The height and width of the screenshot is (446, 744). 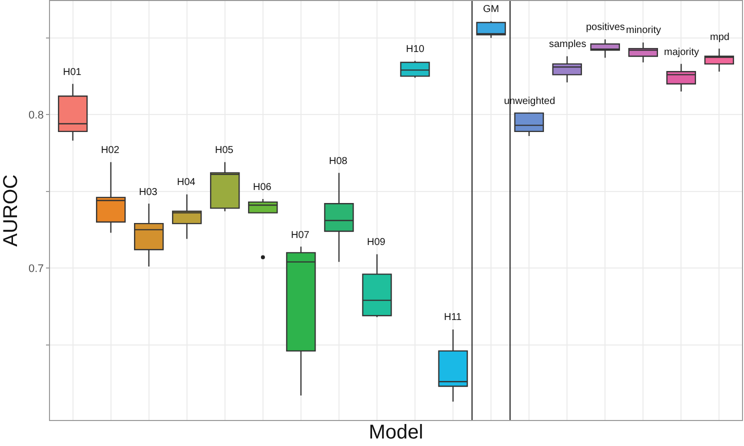 What do you see at coordinates (186, 182) in the screenshot?
I see `x-tick-label: H04` at bounding box center [186, 182].